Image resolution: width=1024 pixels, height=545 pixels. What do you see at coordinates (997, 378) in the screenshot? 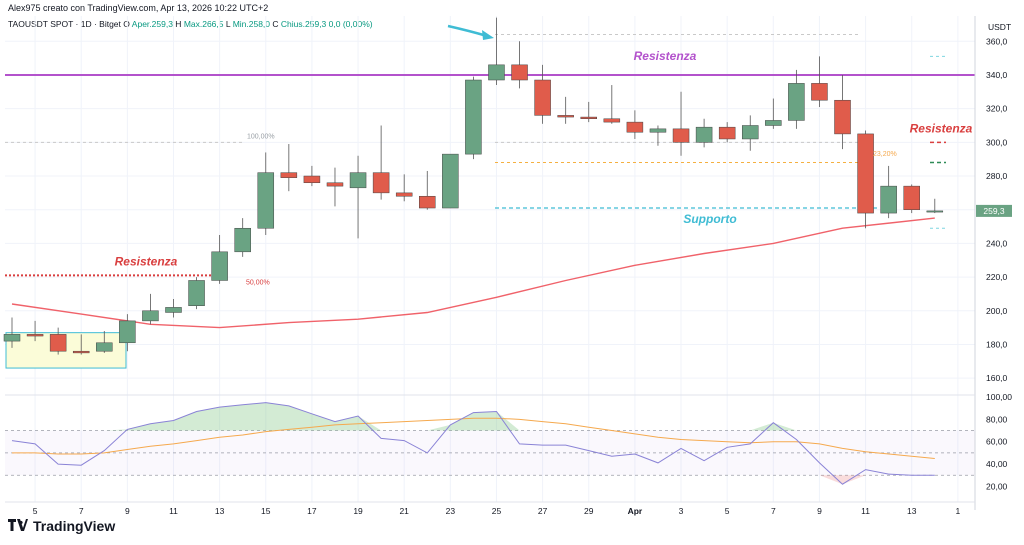
I see `price-tick-label: 160,0` at bounding box center [997, 378].